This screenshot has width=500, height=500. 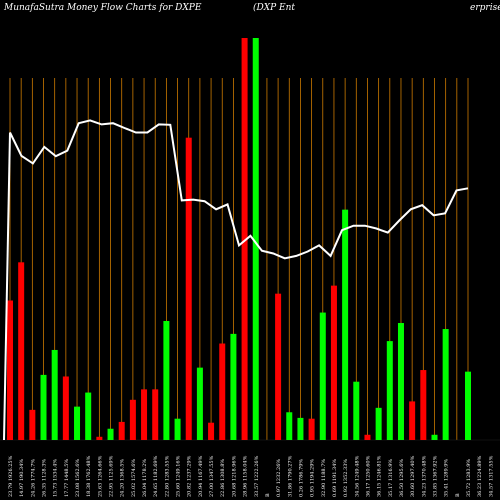 I want to click on money-flow-line-start, so click(x=7, y=286).